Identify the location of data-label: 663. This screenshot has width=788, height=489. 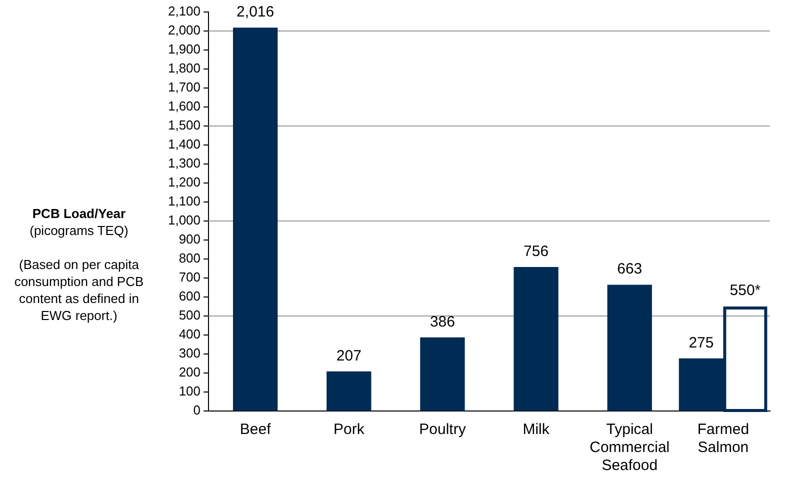
(629, 269).